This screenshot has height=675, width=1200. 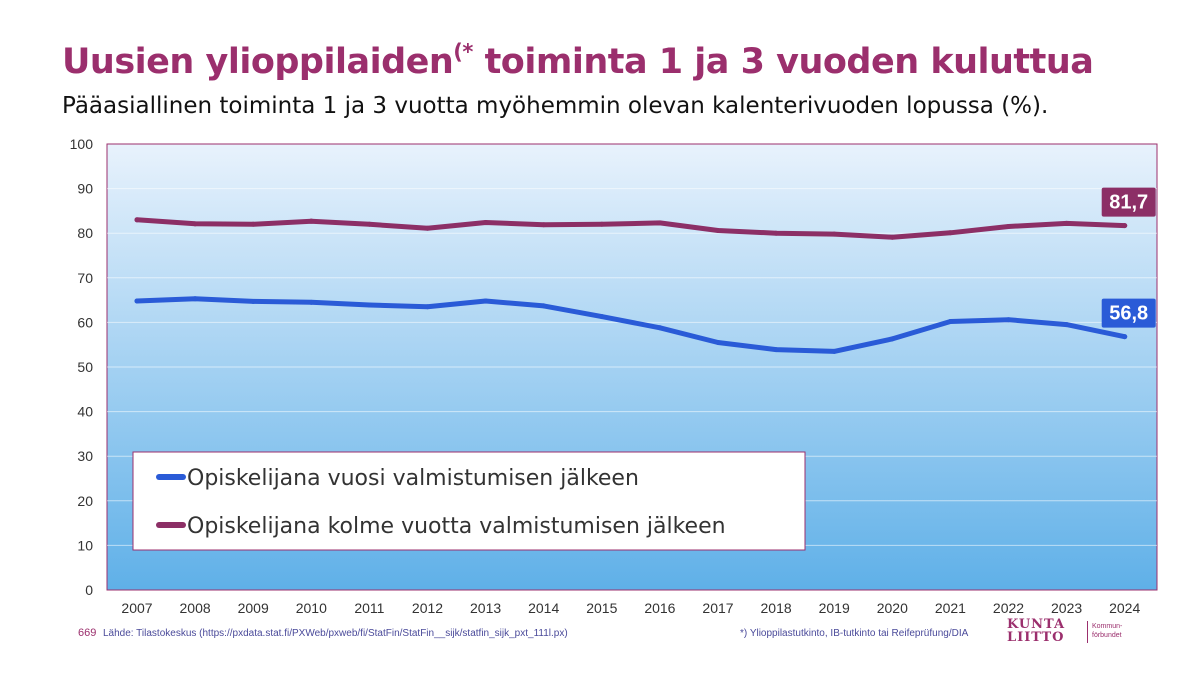 I want to click on title-main: Uusien ylioppilaiden, so click(x=258, y=62).